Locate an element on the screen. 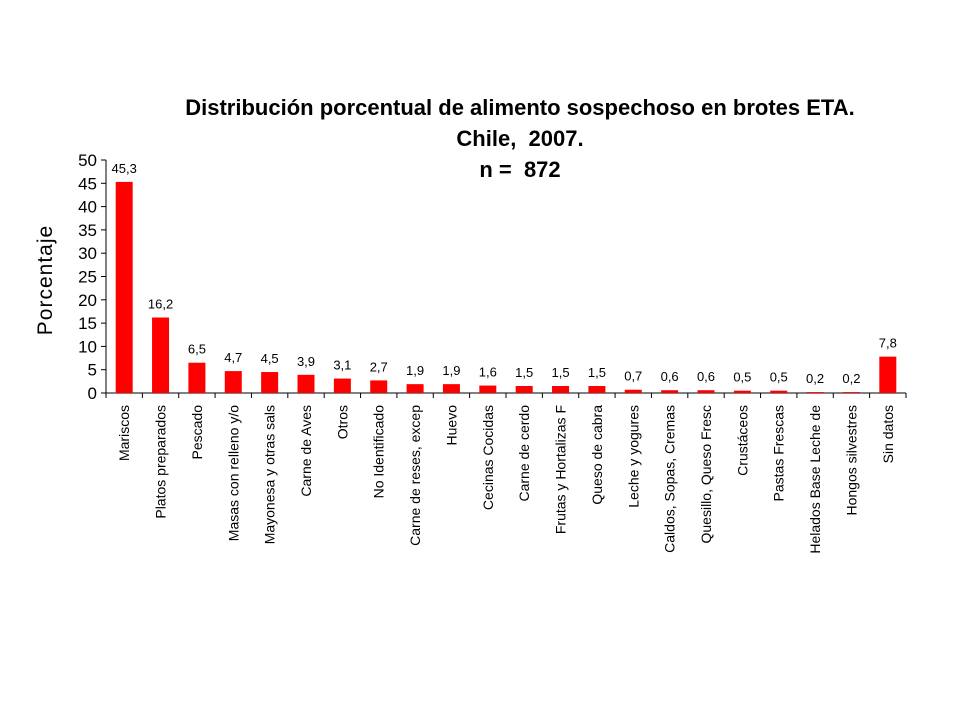  chart-subtitle: Chile, 2007. is located at coordinates (520, 138).